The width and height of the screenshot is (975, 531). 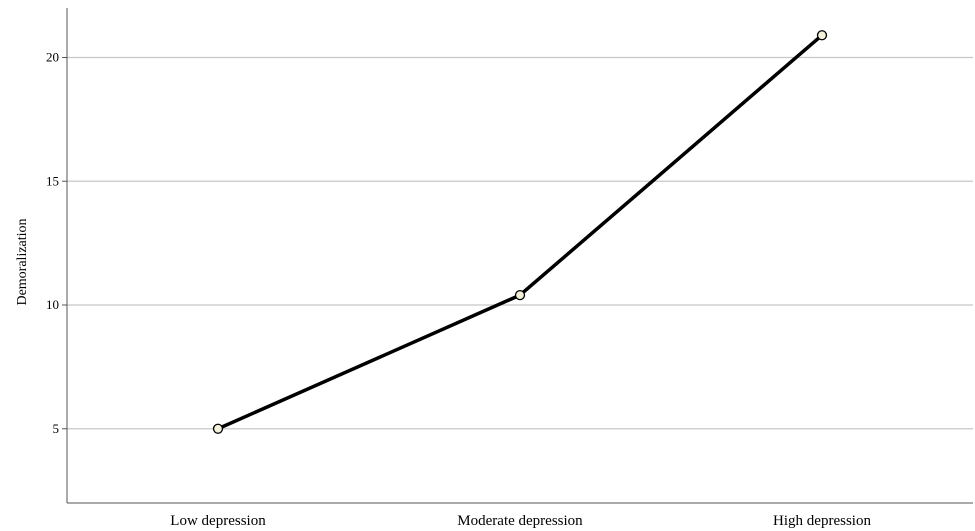 I want to click on x-tick-label-2: Moderate depression, so click(x=520, y=521).